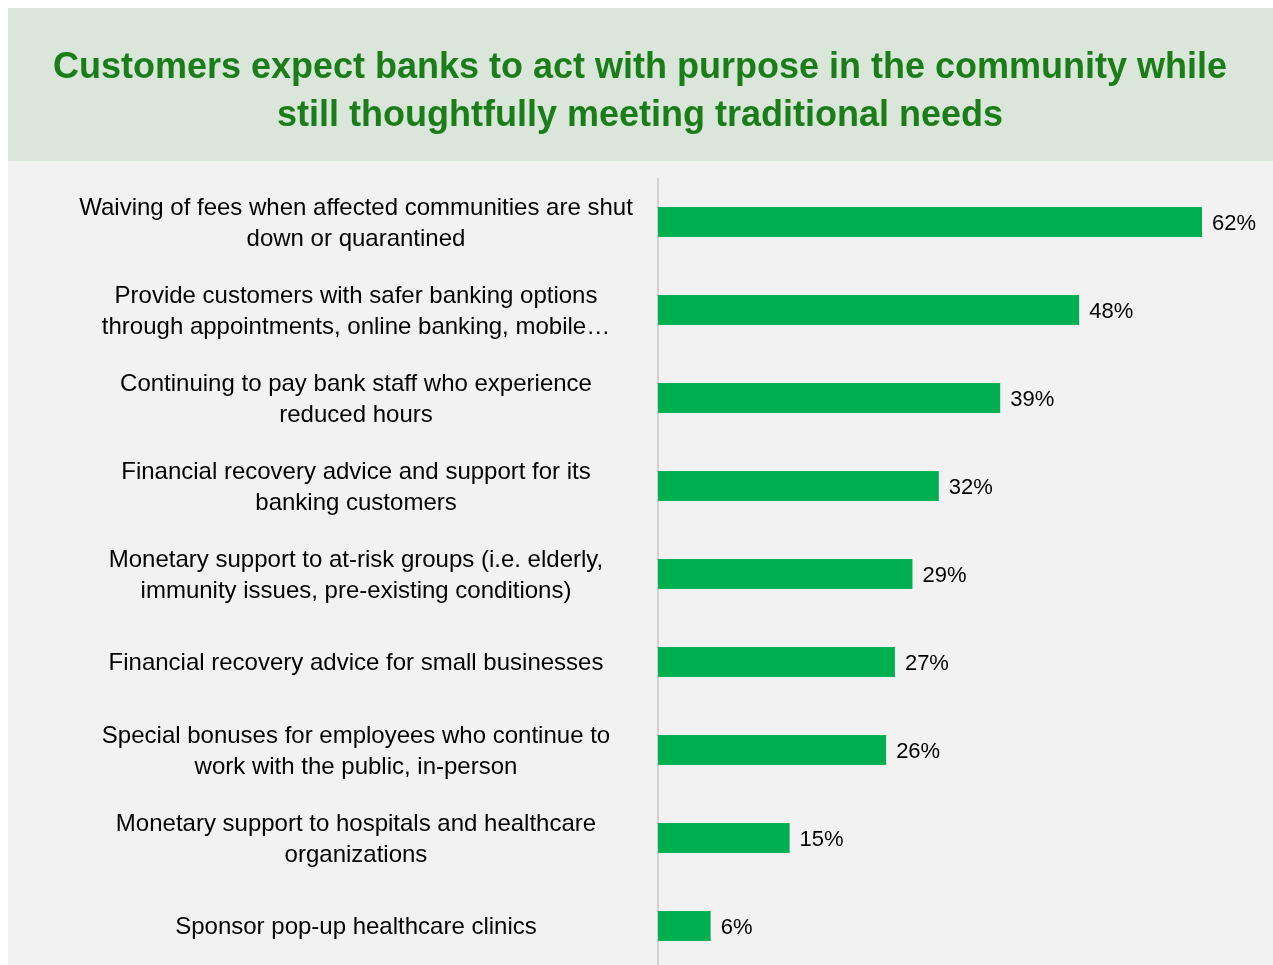 The height and width of the screenshot is (965, 1273). What do you see at coordinates (1032, 398) in the screenshot?
I see `data-label: 39%` at bounding box center [1032, 398].